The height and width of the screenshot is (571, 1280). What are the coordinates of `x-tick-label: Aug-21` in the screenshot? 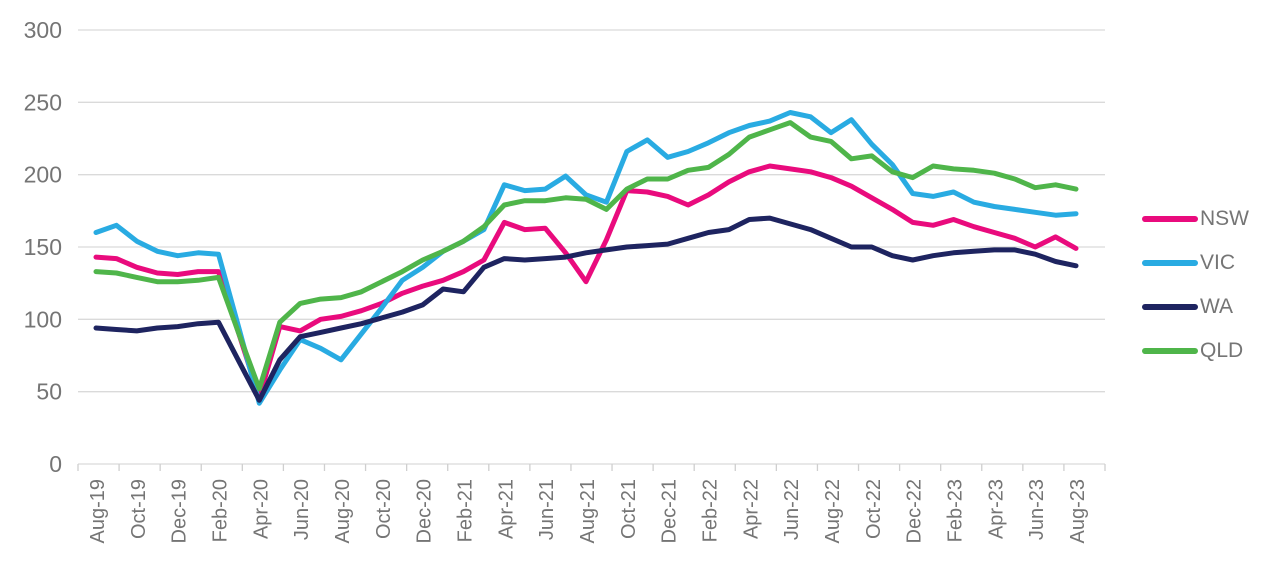 It's located at (588, 511).